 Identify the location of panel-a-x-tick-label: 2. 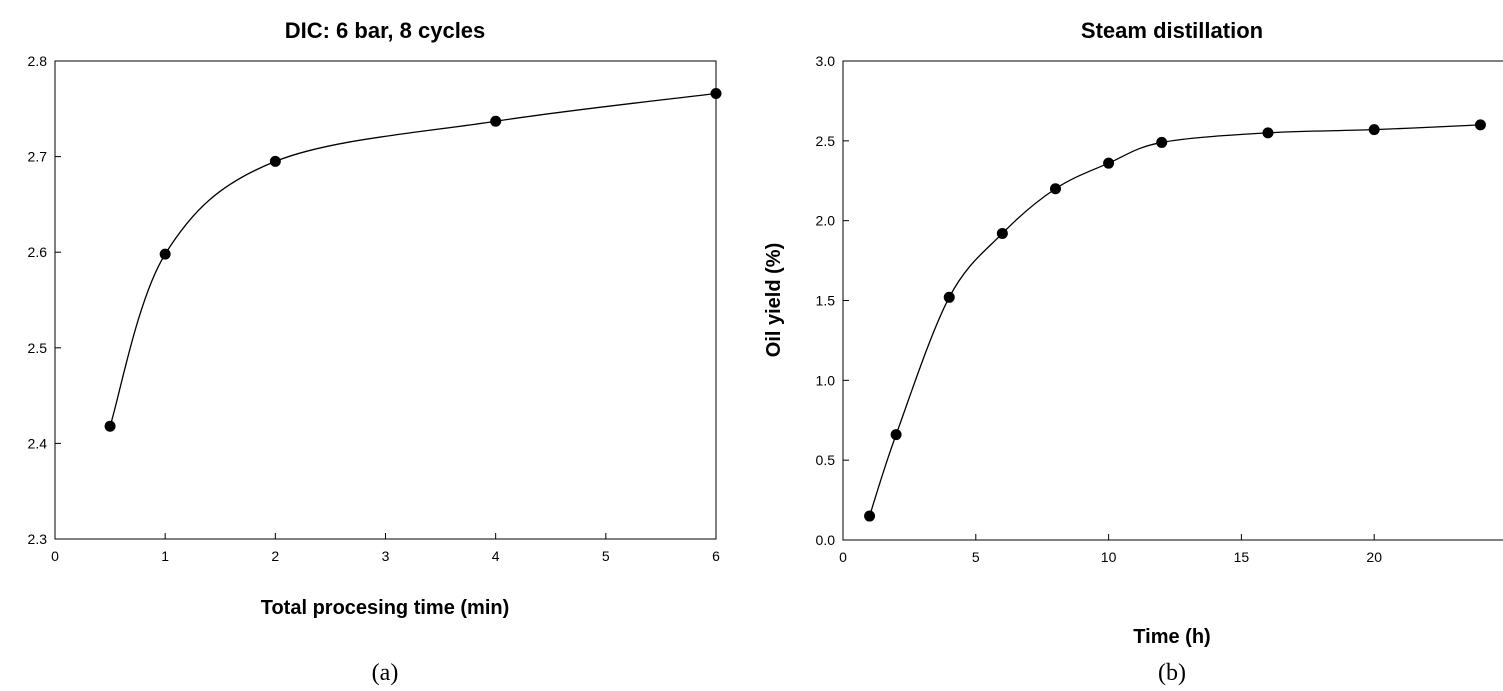
(275, 556).